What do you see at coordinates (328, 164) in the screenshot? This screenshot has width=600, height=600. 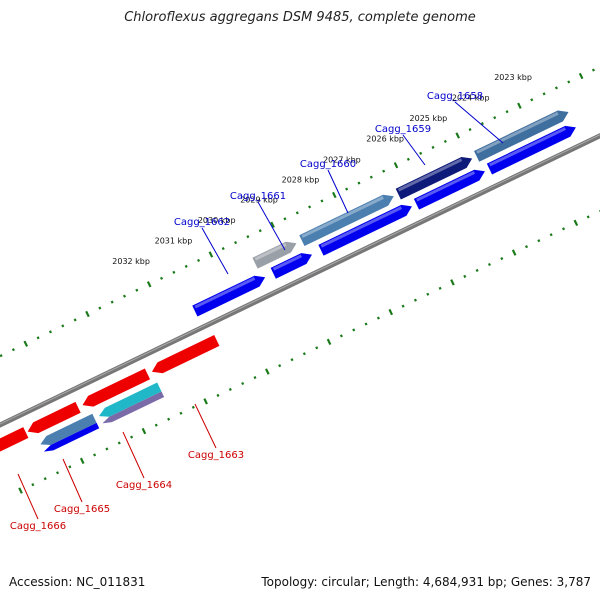 I see `gene-label-forward: Cagg_1660` at bounding box center [328, 164].